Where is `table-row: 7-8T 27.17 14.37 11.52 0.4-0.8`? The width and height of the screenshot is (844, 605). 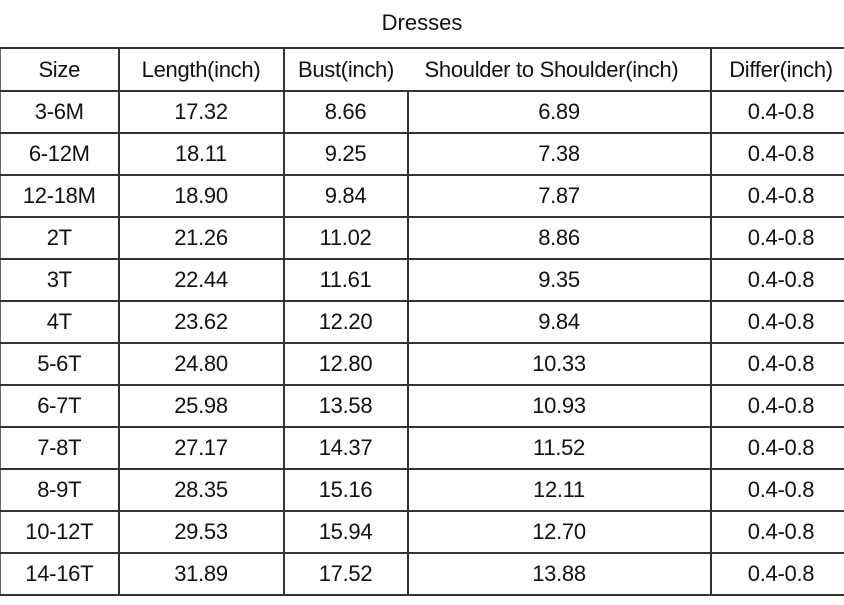 table-row: 7-8T 27.17 14.37 11.52 0.4-0.8 is located at coordinates (422, 448).